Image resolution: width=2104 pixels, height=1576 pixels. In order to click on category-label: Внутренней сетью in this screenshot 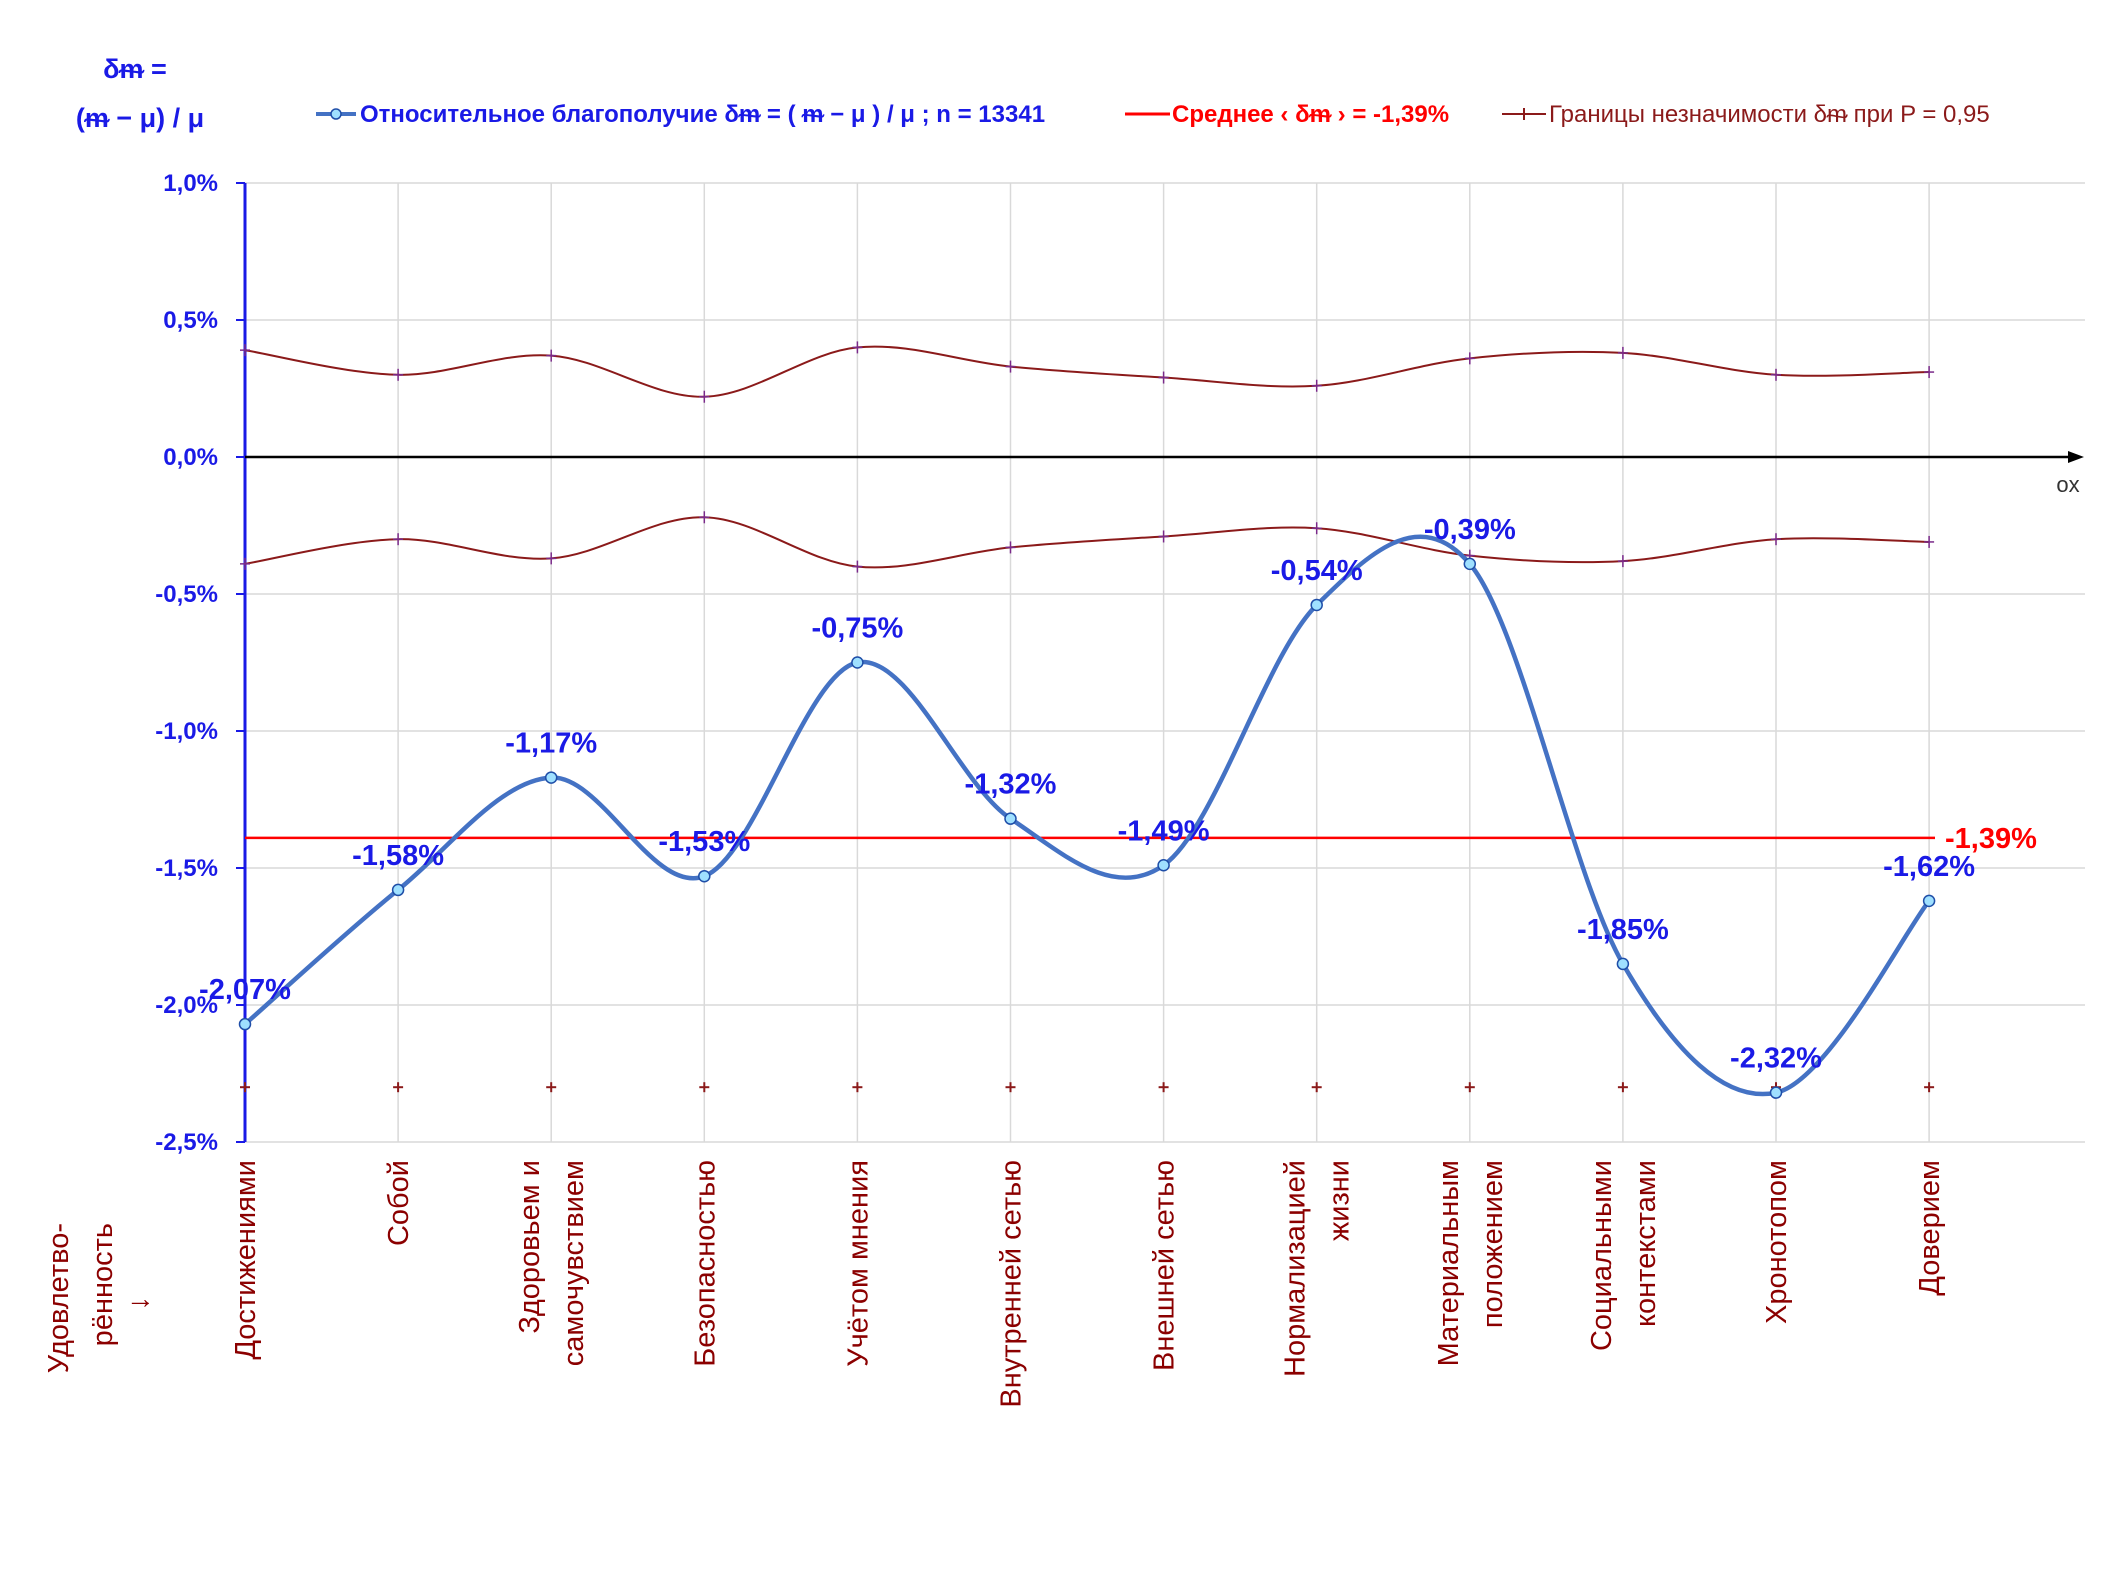, I will do `click(1012, 1284)`.